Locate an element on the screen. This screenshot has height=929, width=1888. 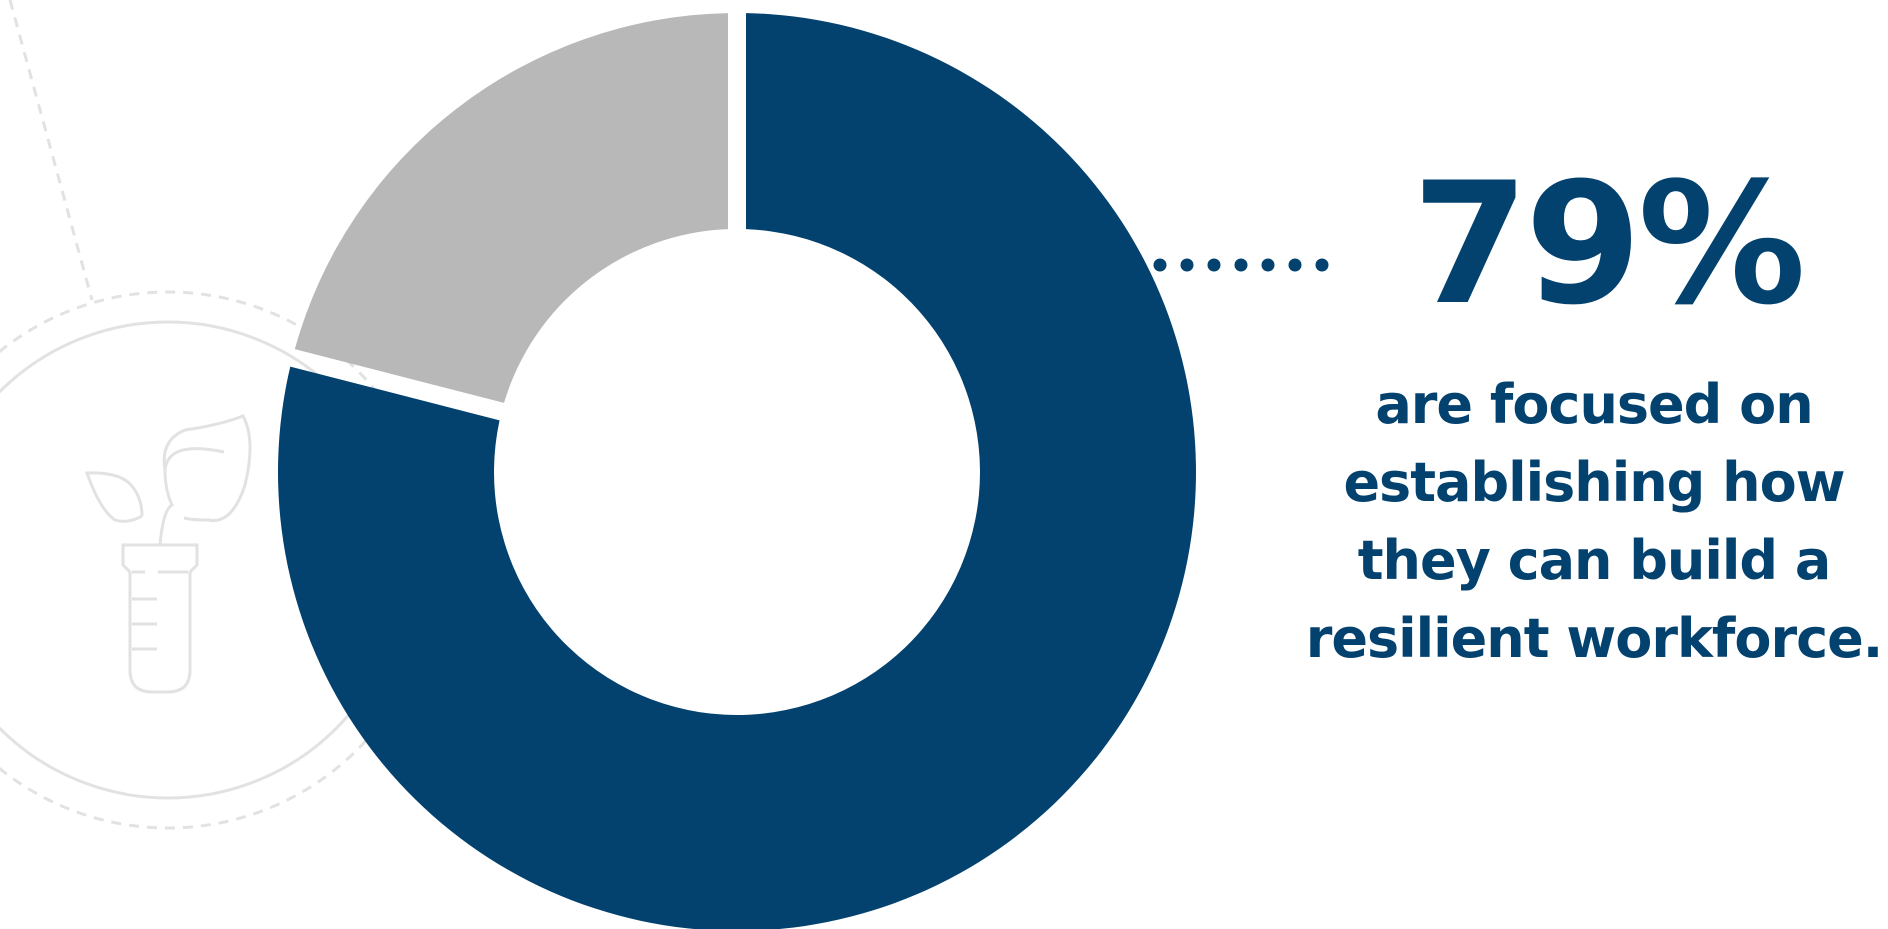
donut-slice-remainder is located at coordinates (511, 208).